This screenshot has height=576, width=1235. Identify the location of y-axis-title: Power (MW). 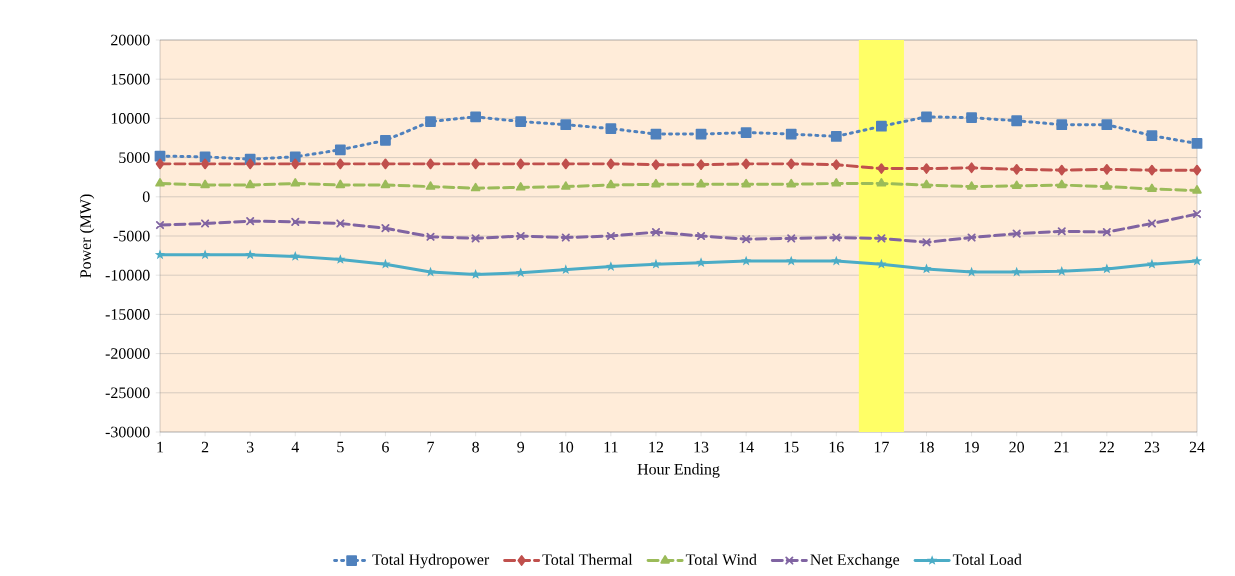
(87, 236).